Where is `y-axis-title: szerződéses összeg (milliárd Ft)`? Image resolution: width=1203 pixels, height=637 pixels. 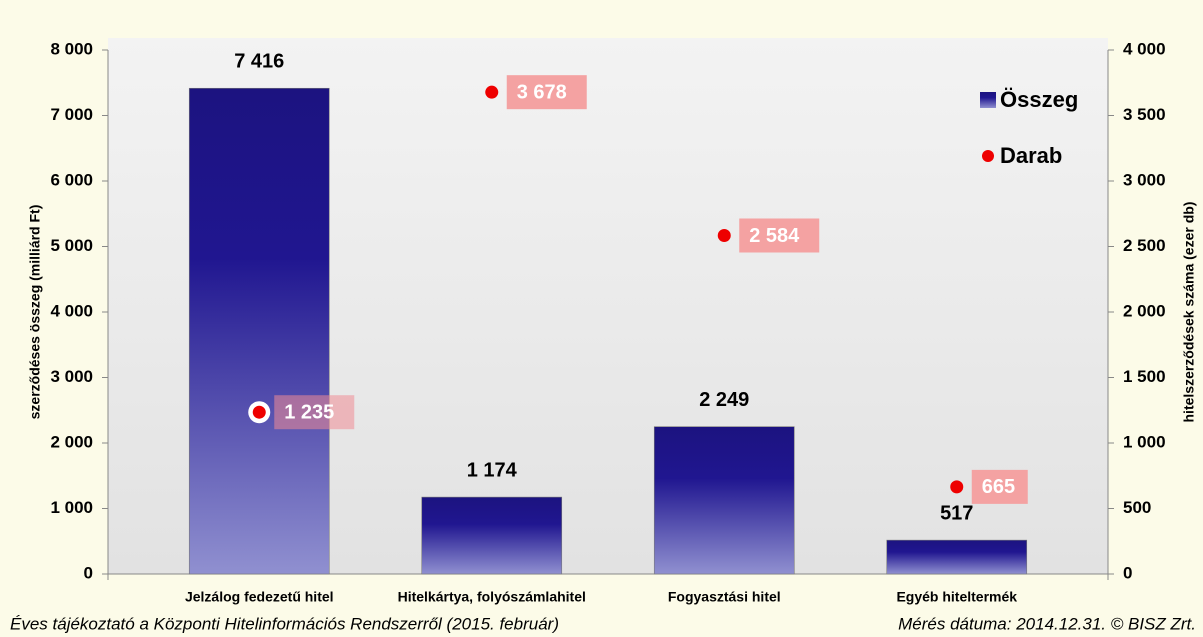 y-axis-title: szerződéses összeg (milliárd Ft) is located at coordinates (35, 312).